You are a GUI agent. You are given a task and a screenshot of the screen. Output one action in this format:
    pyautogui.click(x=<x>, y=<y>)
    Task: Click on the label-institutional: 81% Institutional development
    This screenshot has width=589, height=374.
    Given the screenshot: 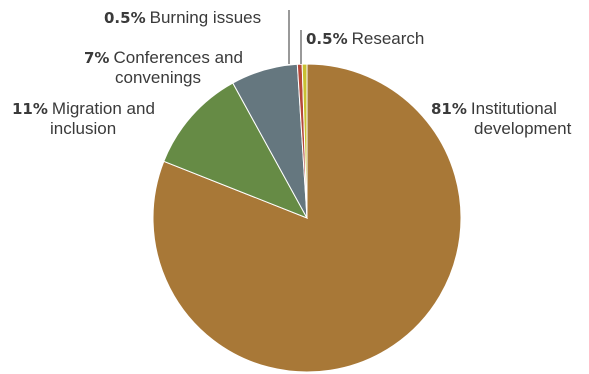 What is the action you would take?
    pyautogui.click(x=501, y=119)
    